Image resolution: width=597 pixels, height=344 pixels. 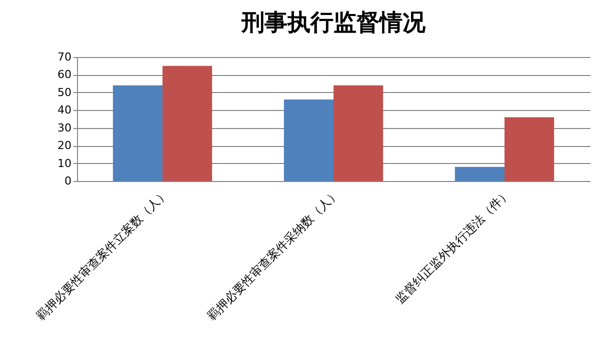 I want to click on y-tick-label: 70, so click(x=65, y=57).